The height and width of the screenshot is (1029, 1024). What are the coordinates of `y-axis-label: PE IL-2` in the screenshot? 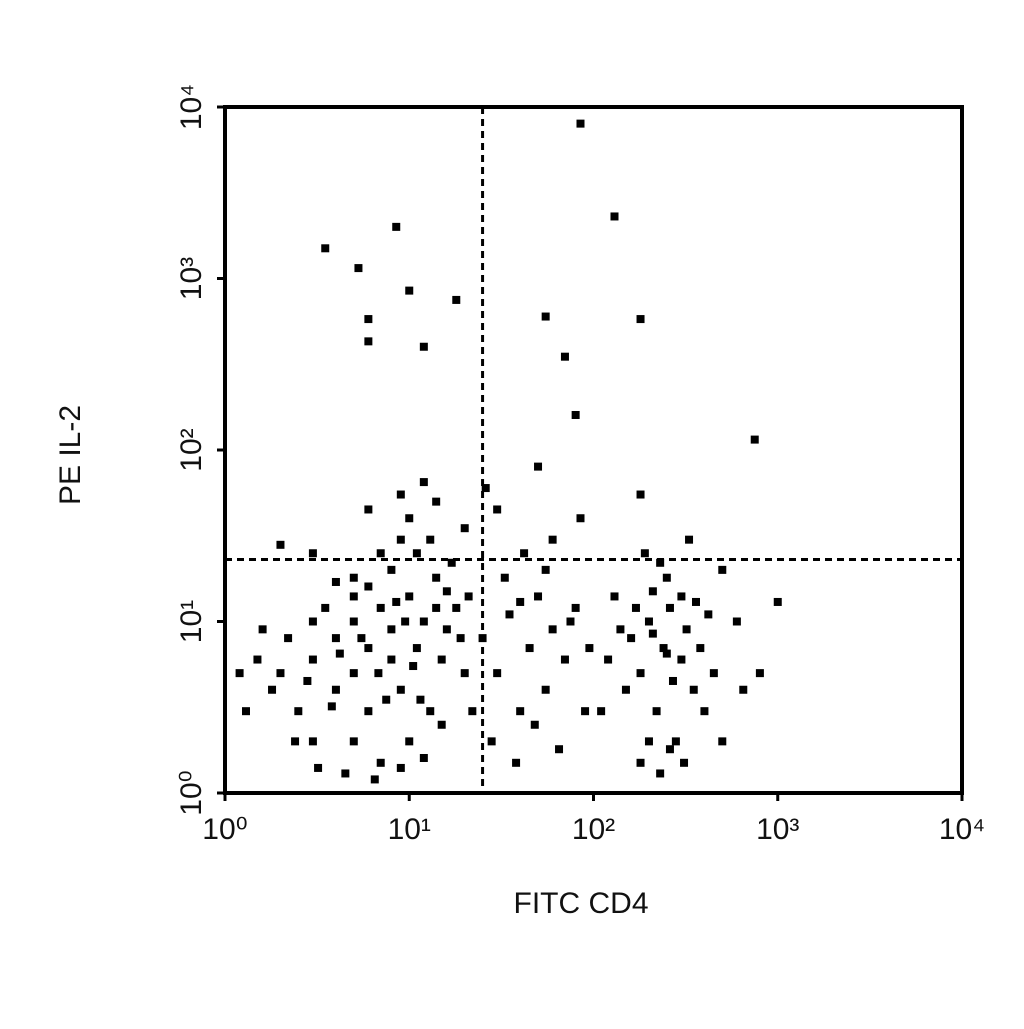 It's located at (70, 455).